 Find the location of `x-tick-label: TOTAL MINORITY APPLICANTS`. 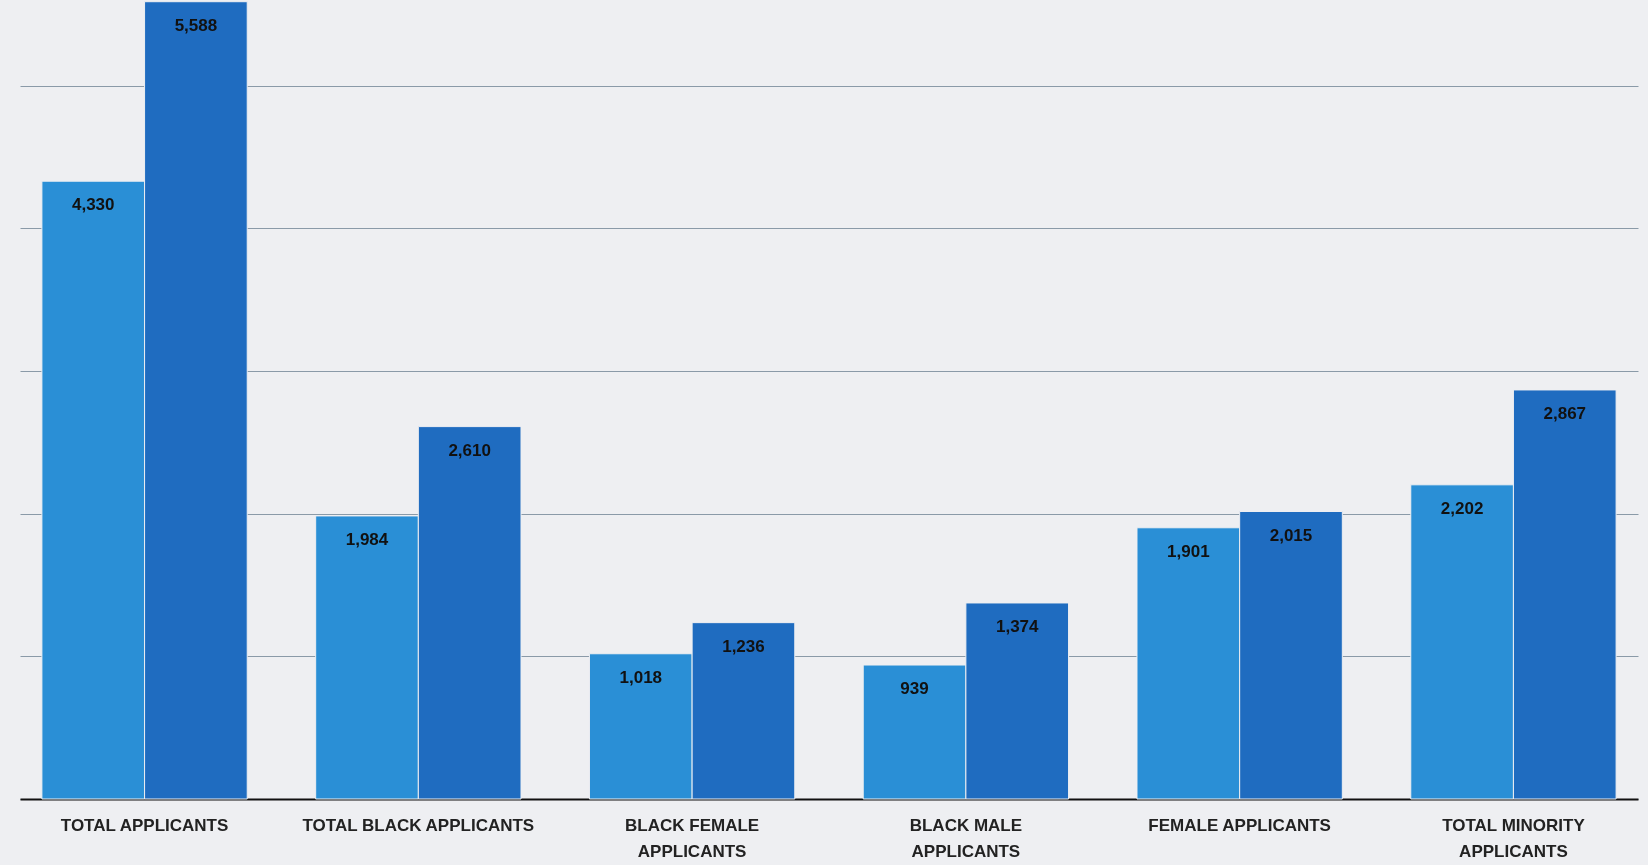

x-tick-label: TOTAL MINORITY APPLICANTS is located at coordinates (1514, 838).